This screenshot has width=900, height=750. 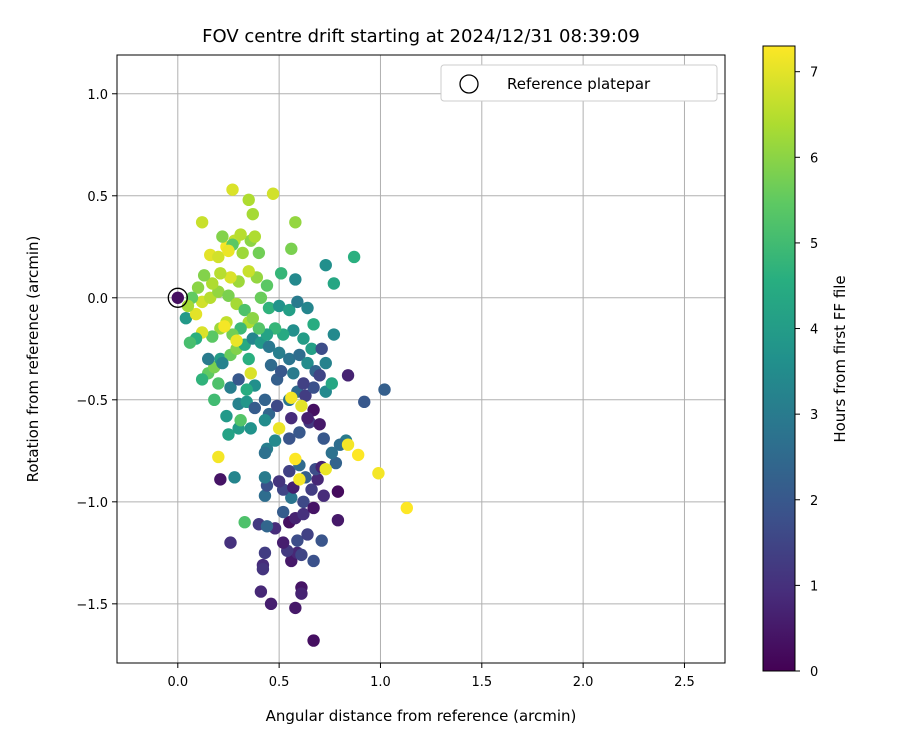 I want to click on colorbar-tick-label: 0, so click(x=814, y=672).